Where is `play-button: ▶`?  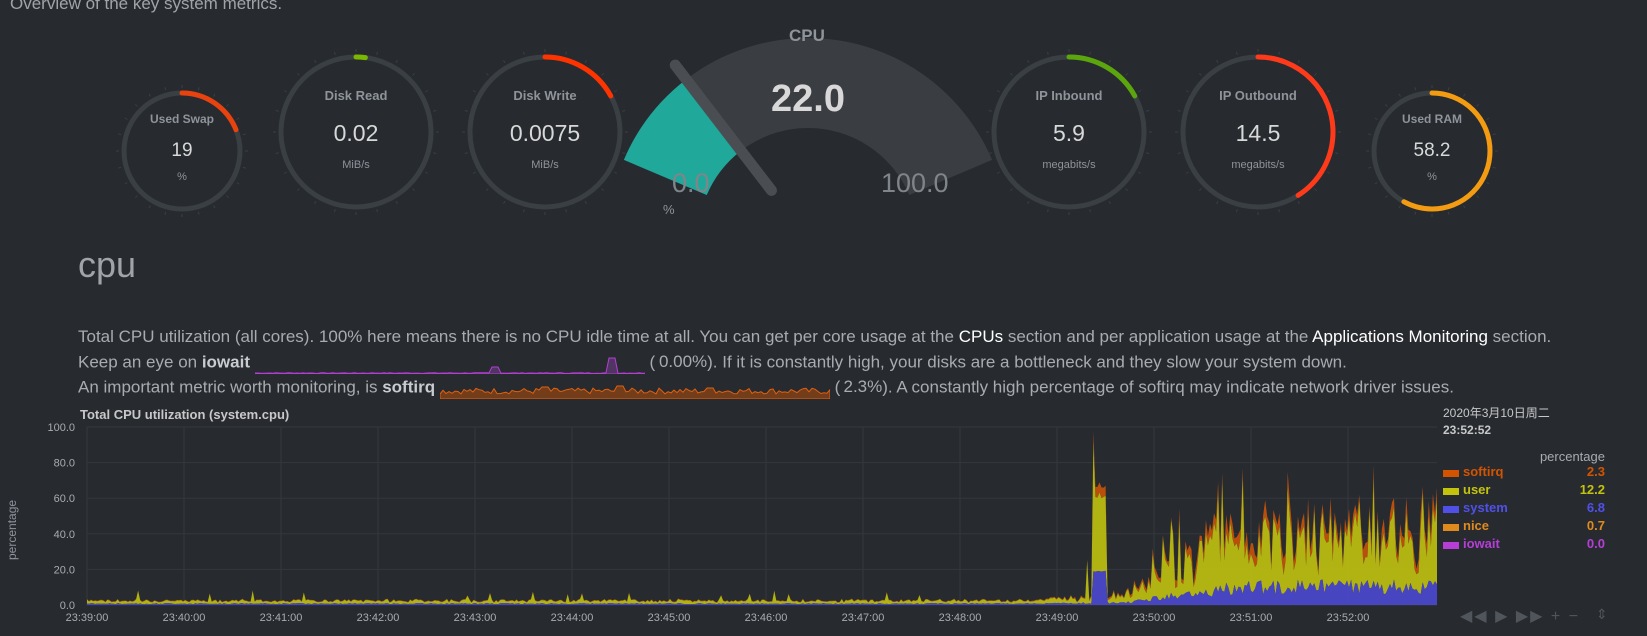 play-button: ▶ is located at coordinates (1502, 616).